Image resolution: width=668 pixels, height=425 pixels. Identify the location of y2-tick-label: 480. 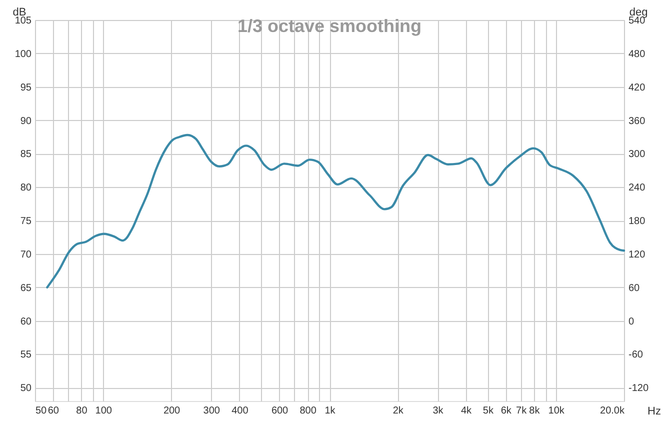
(637, 54).